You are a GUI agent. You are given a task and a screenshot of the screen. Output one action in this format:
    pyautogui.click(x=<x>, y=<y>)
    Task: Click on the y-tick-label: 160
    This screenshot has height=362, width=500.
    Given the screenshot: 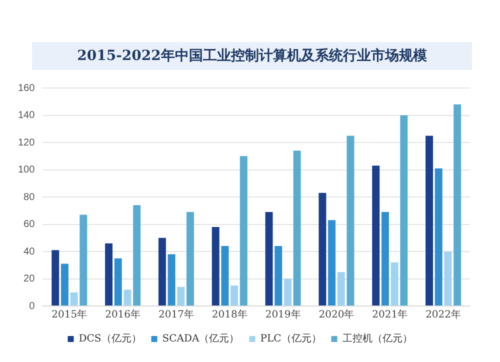 What is the action you would take?
    pyautogui.click(x=27, y=88)
    